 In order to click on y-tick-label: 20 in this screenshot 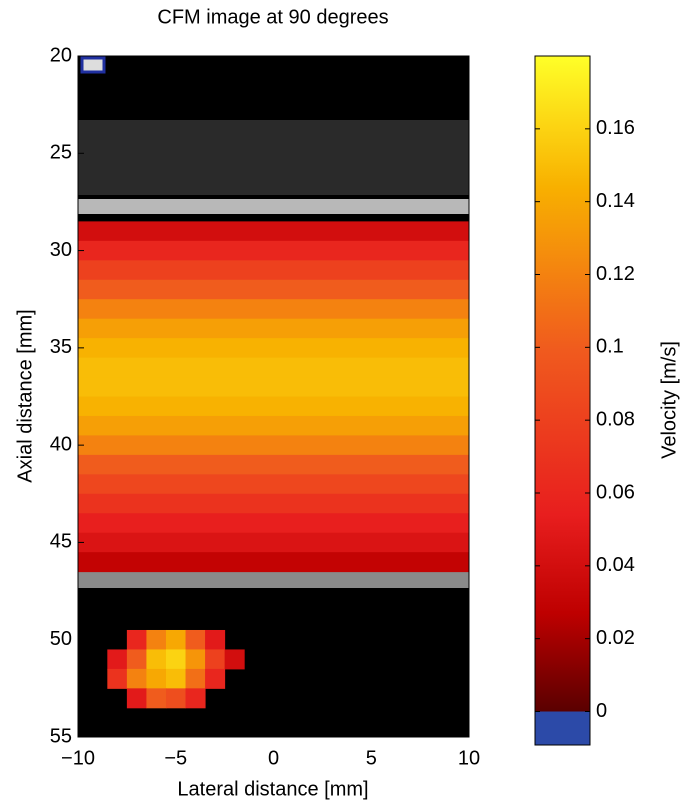, I will do `click(61, 55)`.